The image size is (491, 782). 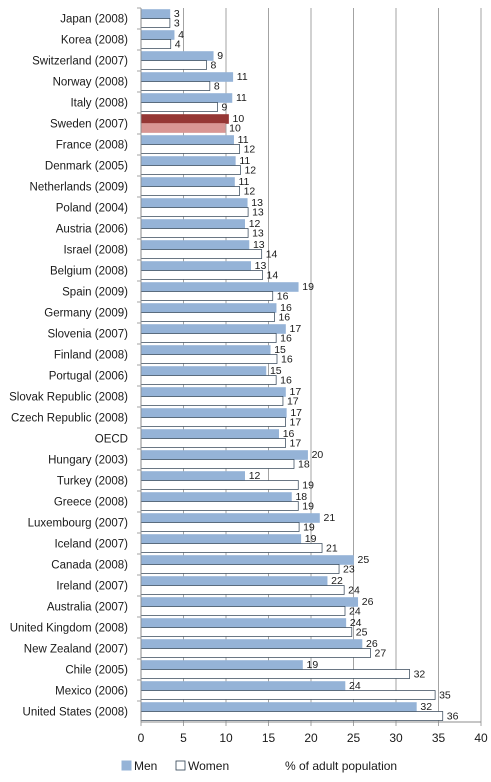 I want to click on category-label: Netherlands (2009), so click(x=79, y=188).